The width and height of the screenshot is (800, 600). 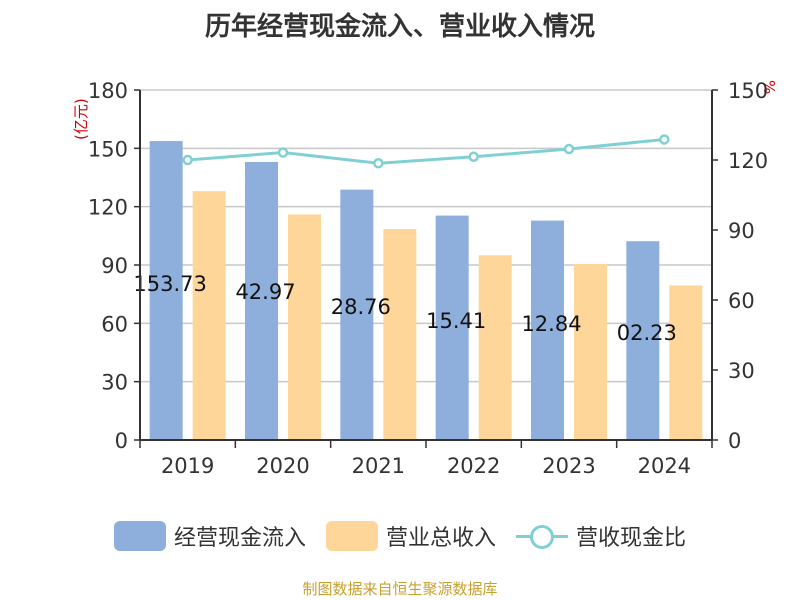 What do you see at coordinates (361, 307) in the screenshot?
I see `data-label: 28.76` at bounding box center [361, 307].